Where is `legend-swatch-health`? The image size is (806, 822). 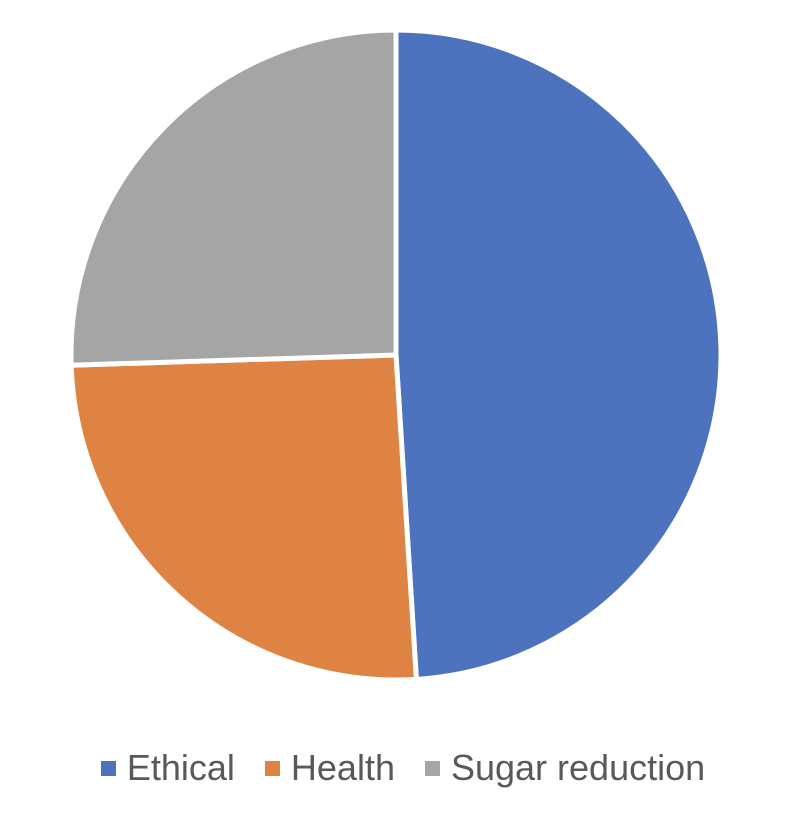
legend-swatch-health is located at coordinates (272, 768).